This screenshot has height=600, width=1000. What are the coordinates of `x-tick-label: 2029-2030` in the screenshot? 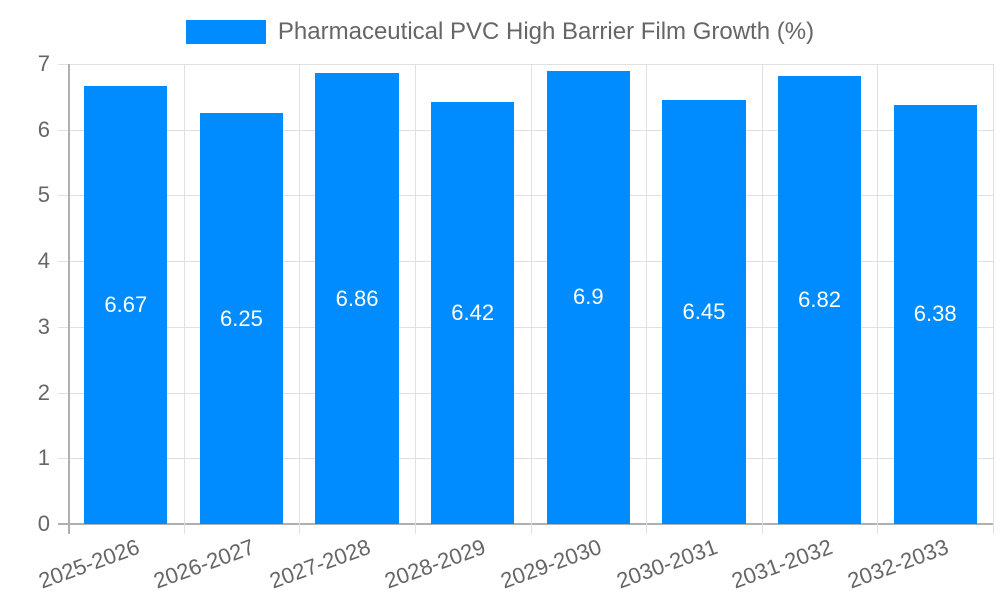 It's located at (551, 564).